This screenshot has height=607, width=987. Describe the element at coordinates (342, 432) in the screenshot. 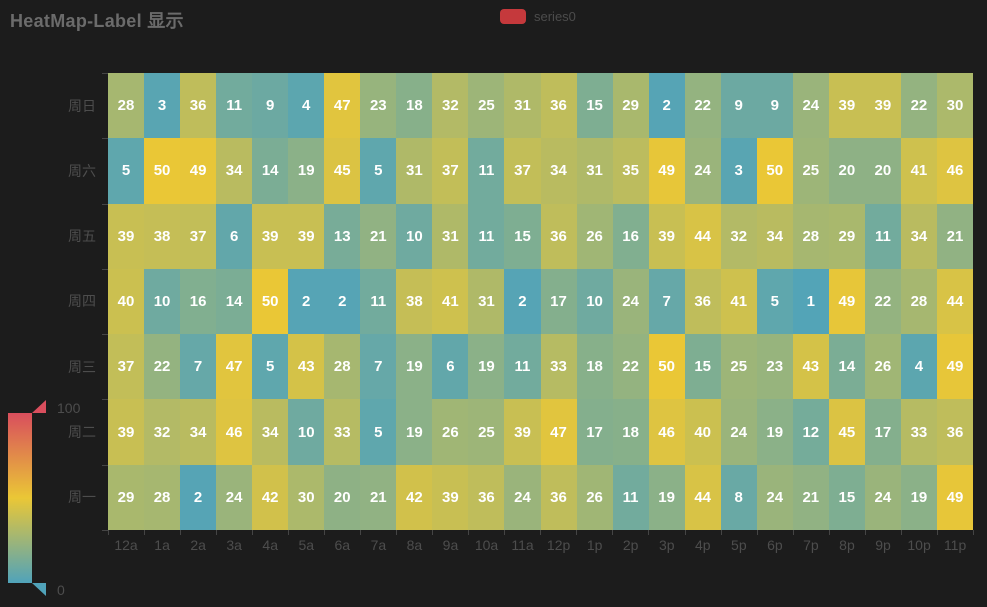

I see `heatmap-cell: 33` at that location.